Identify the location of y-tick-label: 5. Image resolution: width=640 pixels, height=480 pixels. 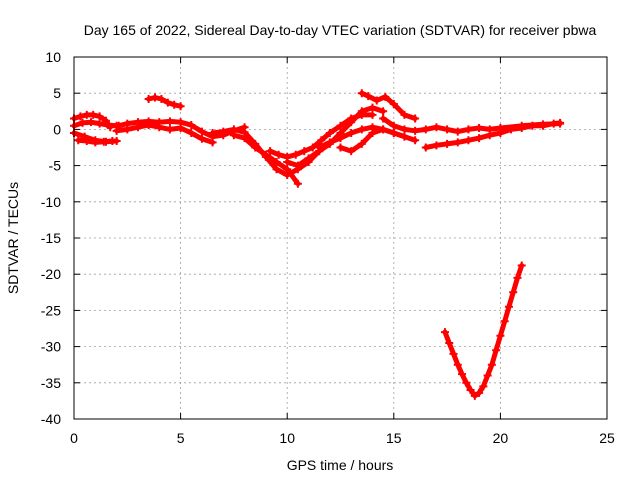
(57, 93).